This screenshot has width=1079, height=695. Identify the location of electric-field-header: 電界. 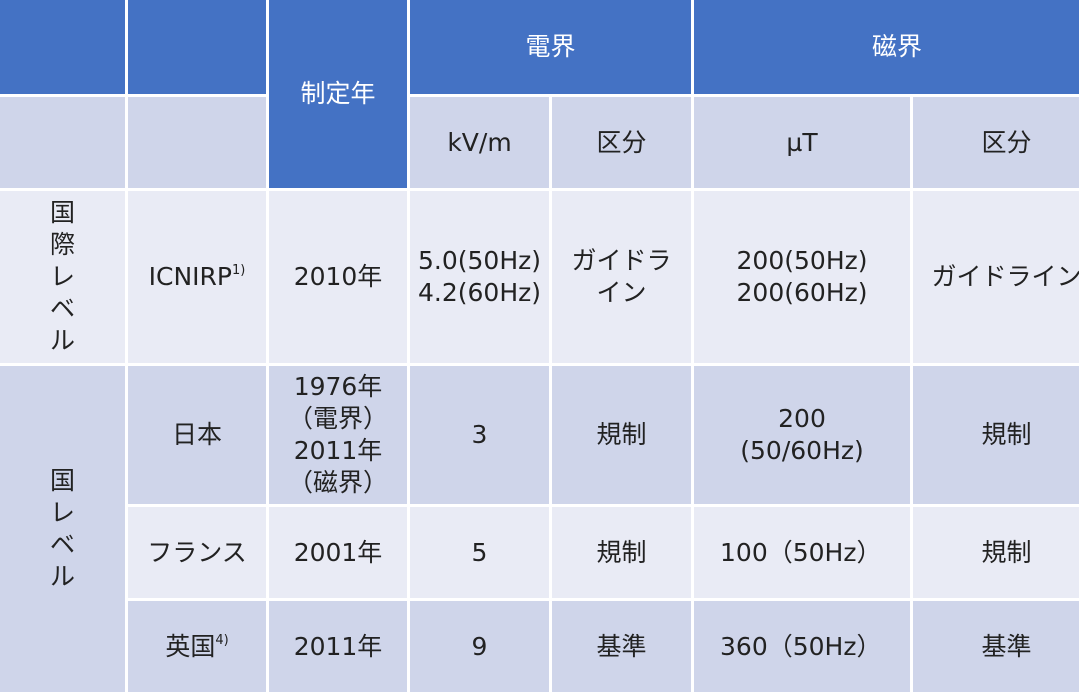
(550, 46).